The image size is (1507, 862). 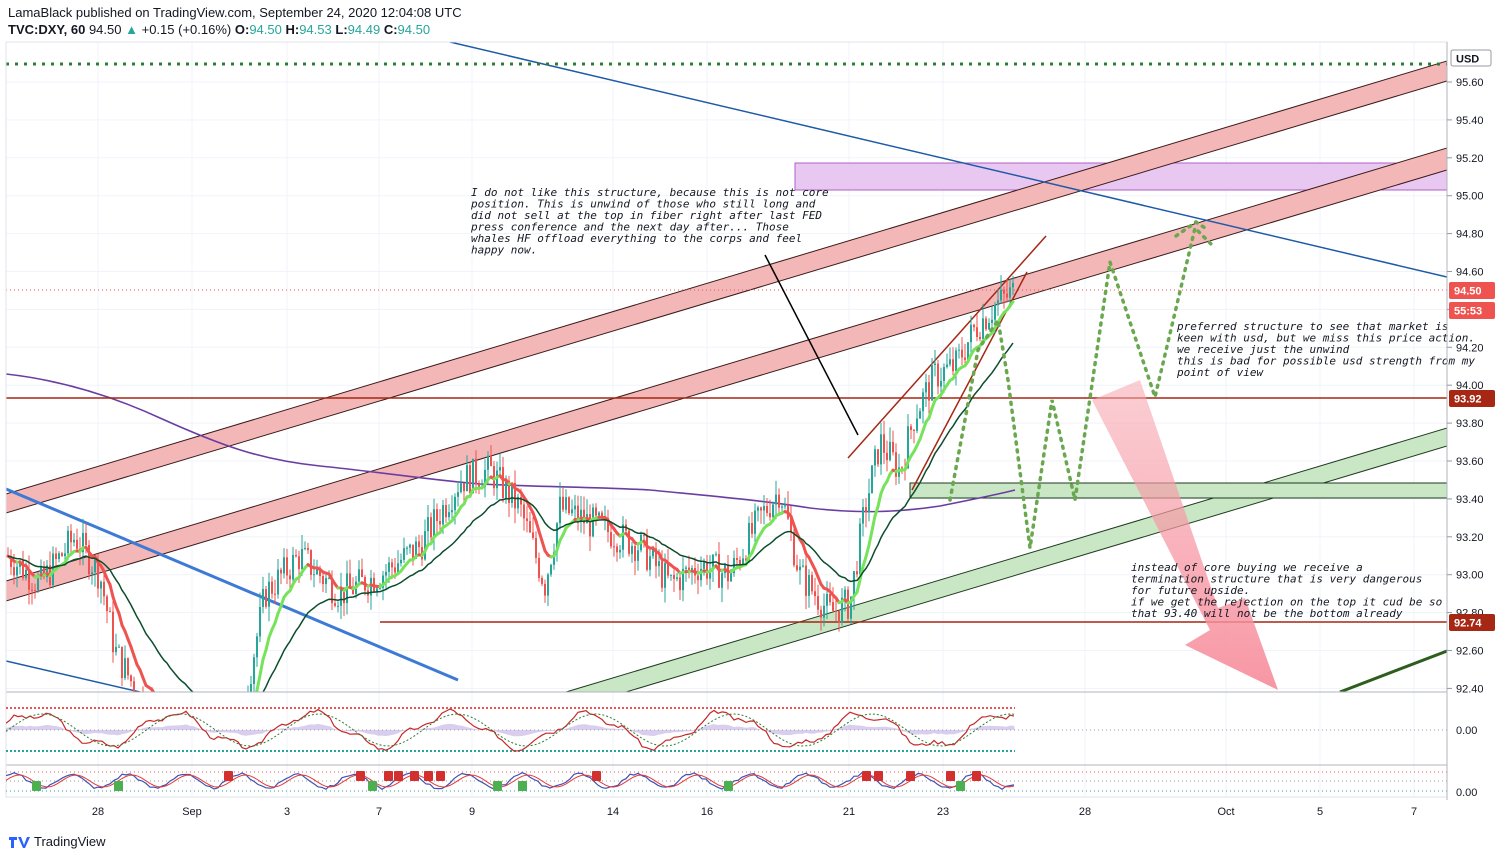 What do you see at coordinates (1185, 535) in the screenshot?
I see `bearish-arrow` at bounding box center [1185, 535].